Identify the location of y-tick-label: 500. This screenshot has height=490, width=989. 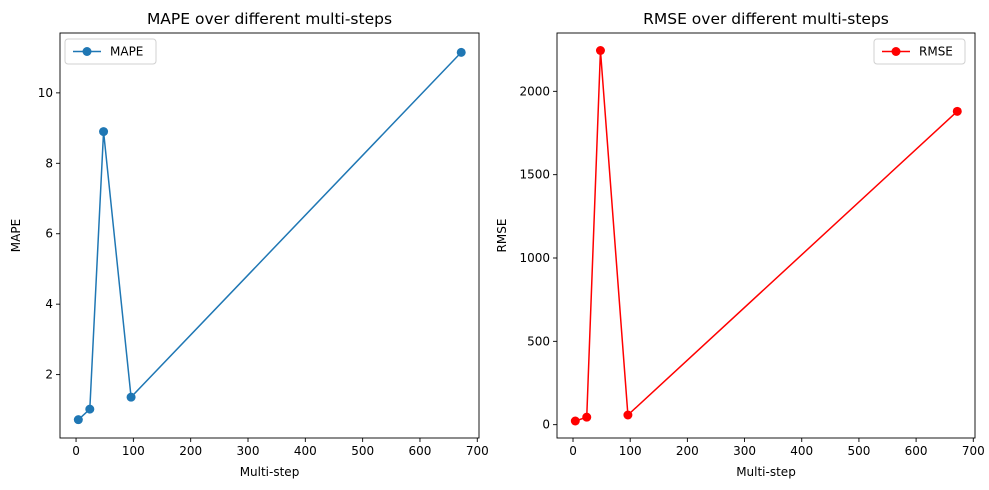
(538, 341).